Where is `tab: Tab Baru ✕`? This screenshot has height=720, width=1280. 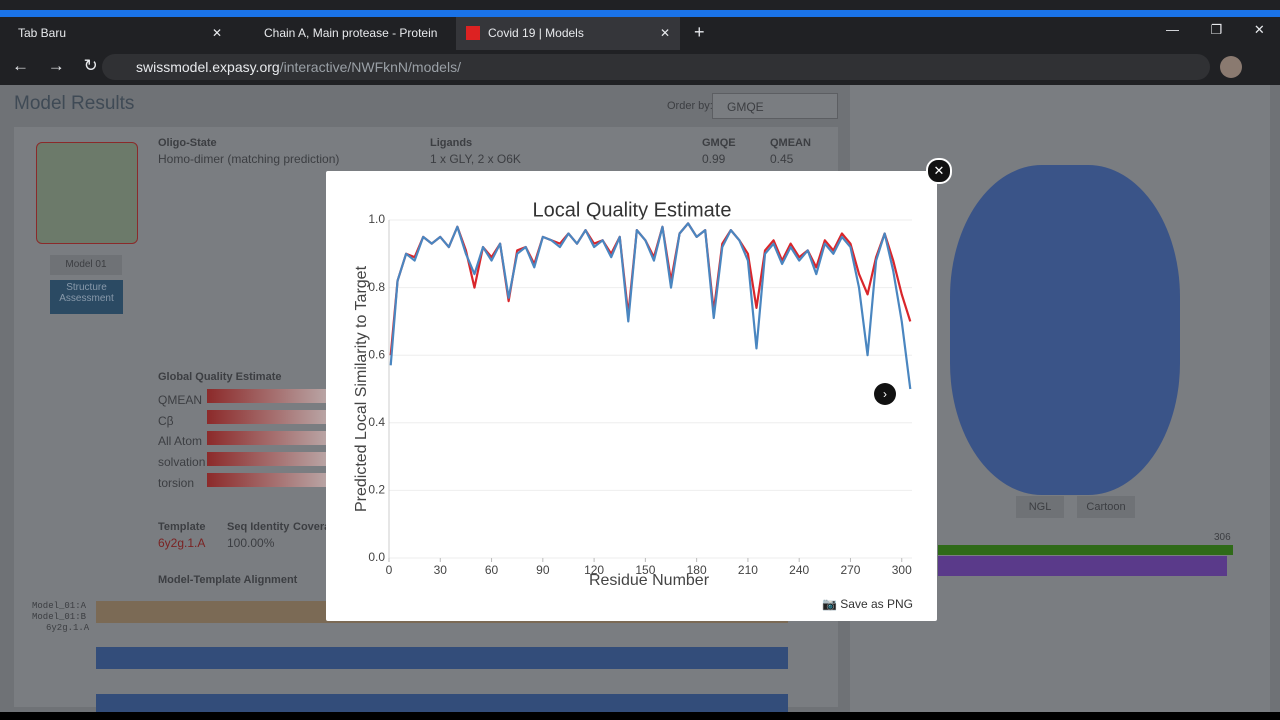 tab: Tab Baru ✕ is located at coordinates (115, 33).